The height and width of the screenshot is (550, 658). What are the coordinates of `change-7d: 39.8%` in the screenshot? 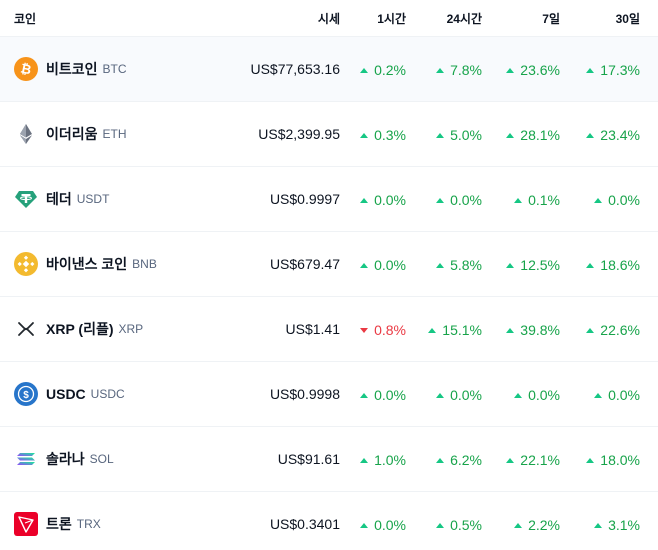 It's located at (521, 329).